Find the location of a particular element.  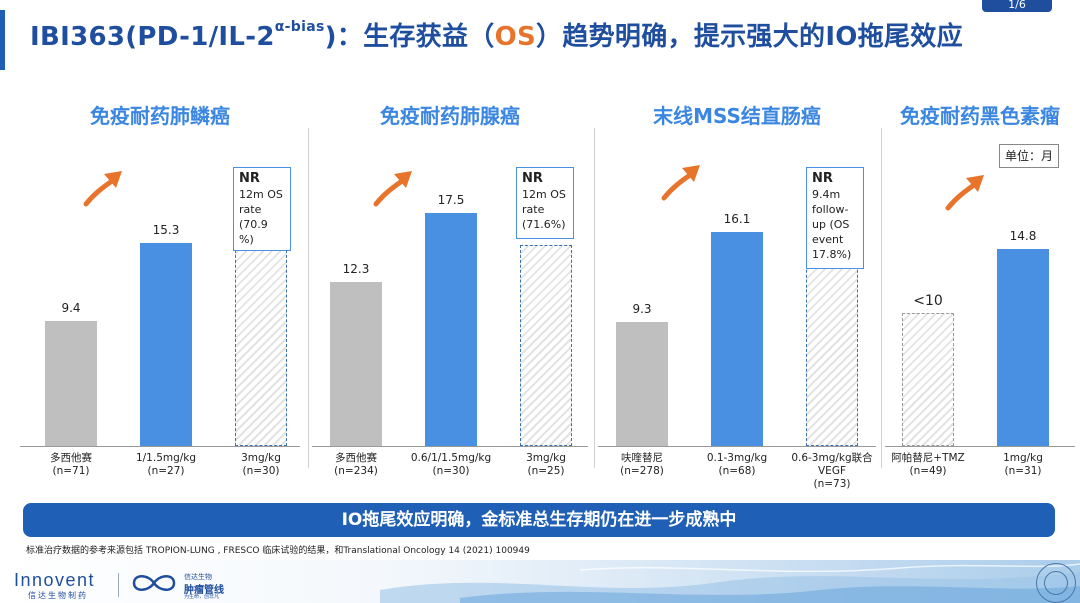

x-tick-label: 0.1-3mg/kg (n=68) is located at coordinates (737, 464).